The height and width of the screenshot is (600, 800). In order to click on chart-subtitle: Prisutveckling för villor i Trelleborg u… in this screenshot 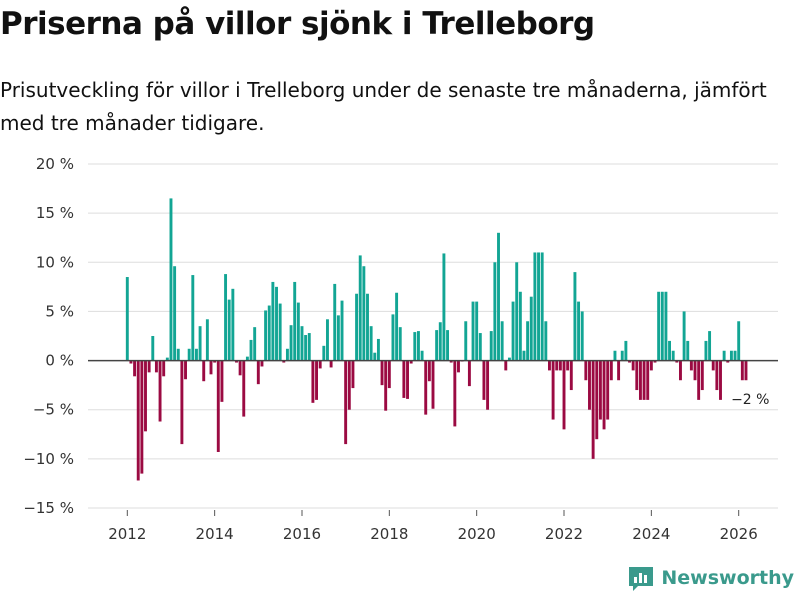, I will do `click(383, 106)`.